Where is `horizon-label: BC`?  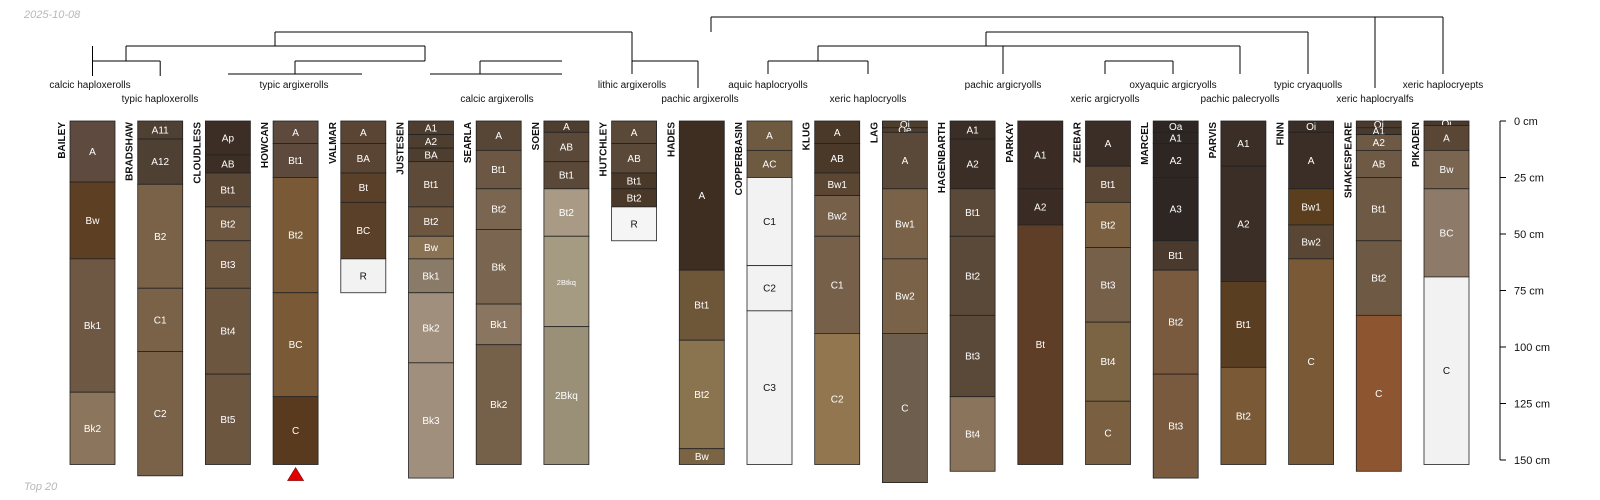 horizon-label: BC is located at coordinates (296, 345).